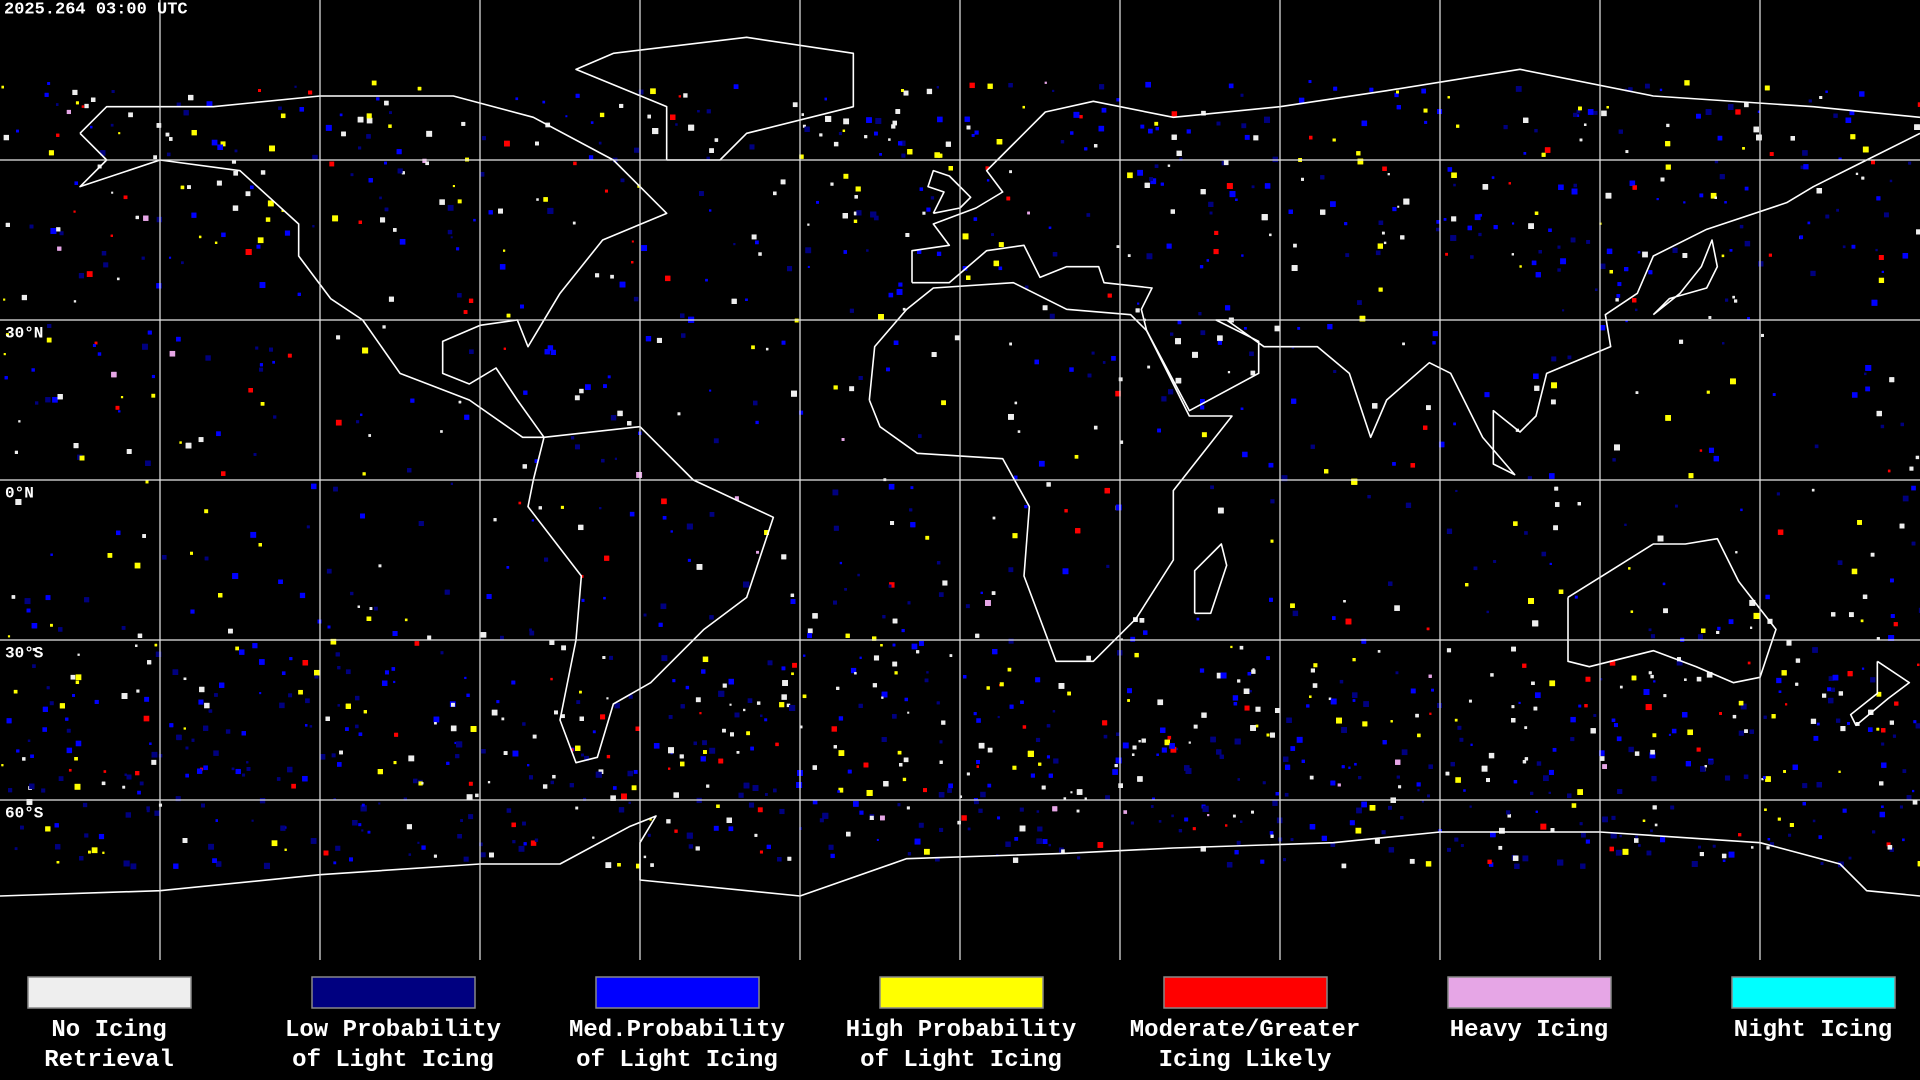  What do you see at coordinates (1415, 175) in the screenshot?
I see `coastline` at bounding box center [1415, 175].